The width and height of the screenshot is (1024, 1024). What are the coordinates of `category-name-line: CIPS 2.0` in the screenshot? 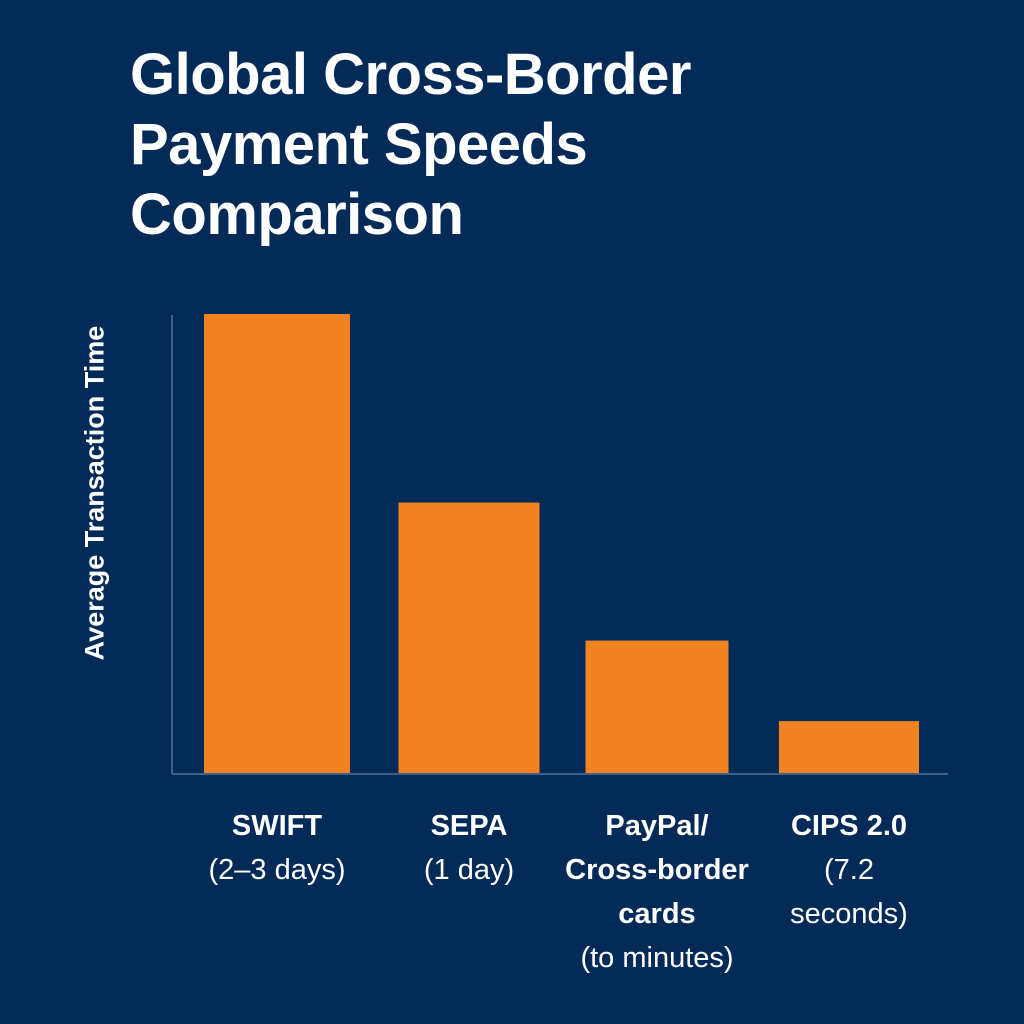 It's located at (849, 826).